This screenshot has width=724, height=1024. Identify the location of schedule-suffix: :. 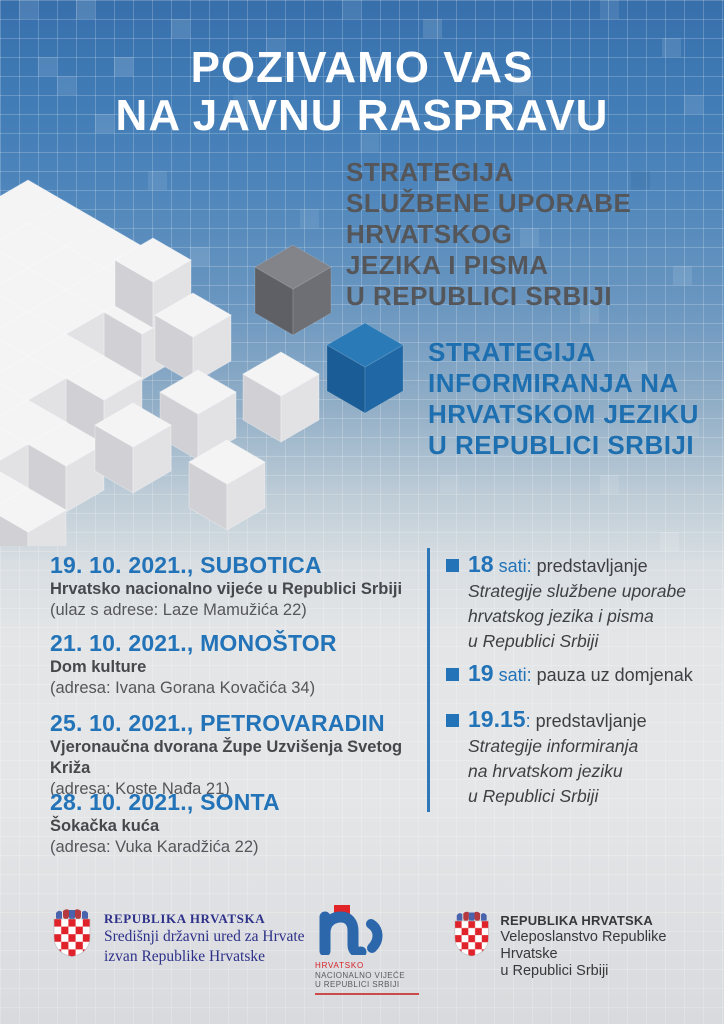
(528, 721).